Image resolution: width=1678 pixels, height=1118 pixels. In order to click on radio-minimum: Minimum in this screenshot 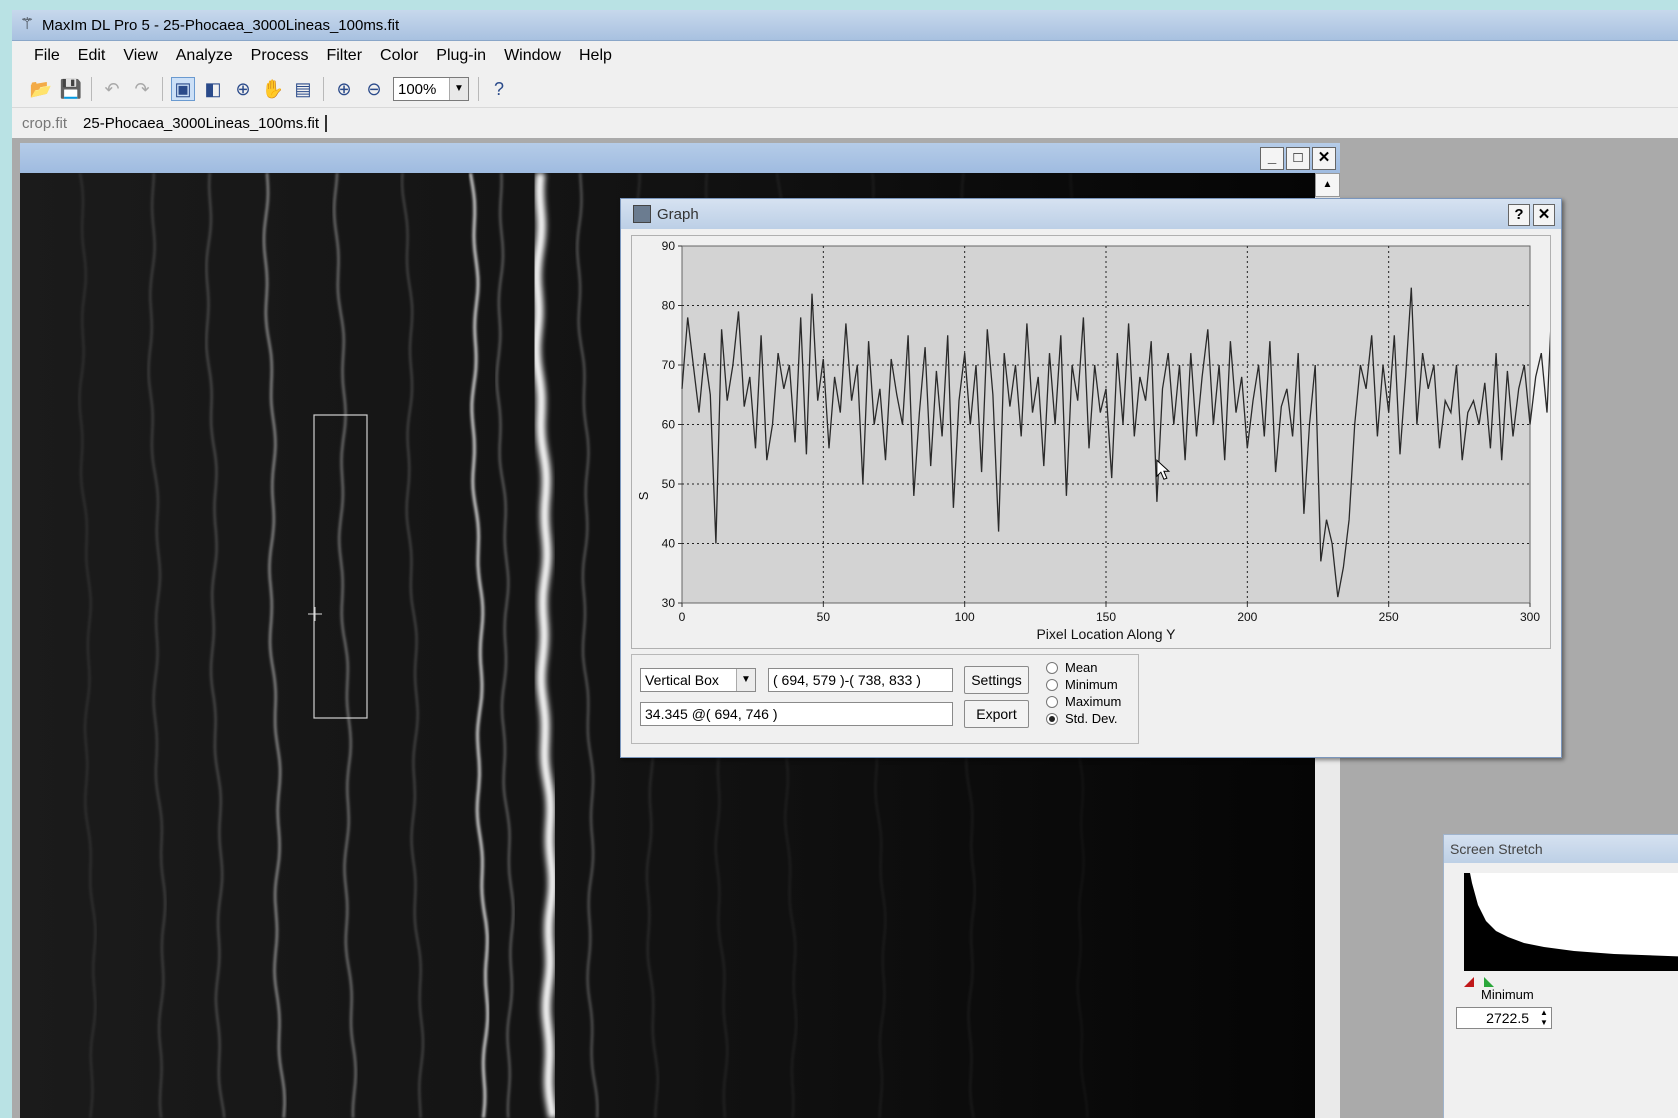, I will do `click(1091, 684)`.